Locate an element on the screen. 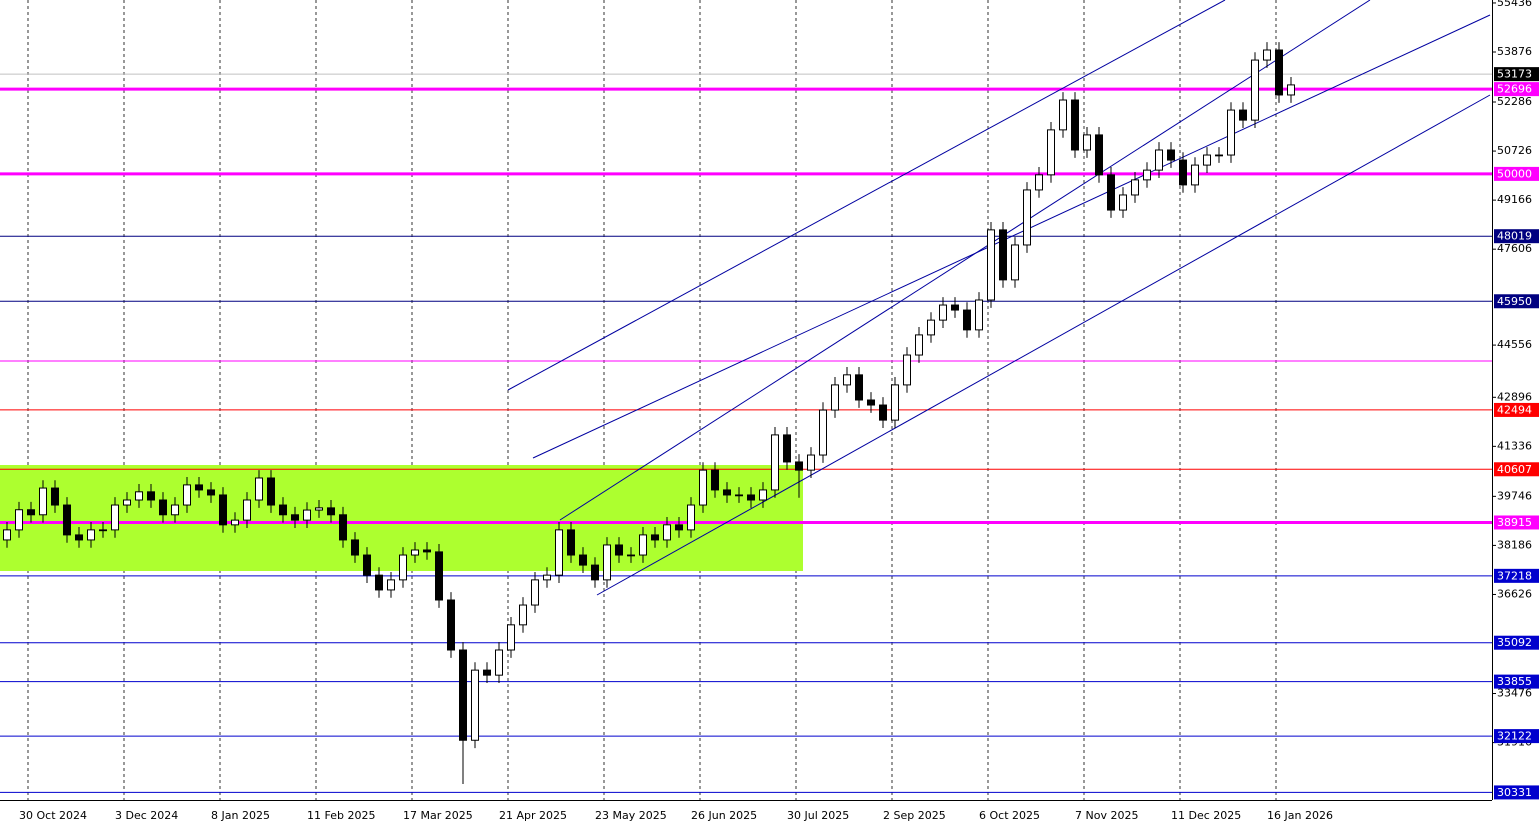  x-tick-label: 3 Dec 2024 is located at coordinates (146, 815).